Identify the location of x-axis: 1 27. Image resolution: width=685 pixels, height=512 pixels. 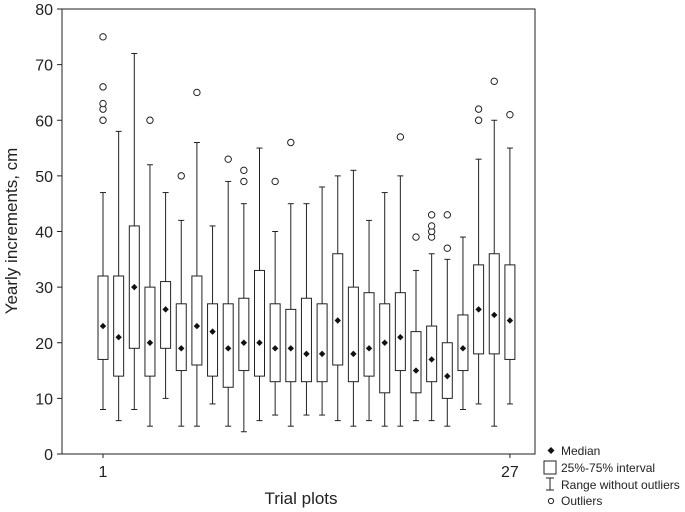
(309, 467).